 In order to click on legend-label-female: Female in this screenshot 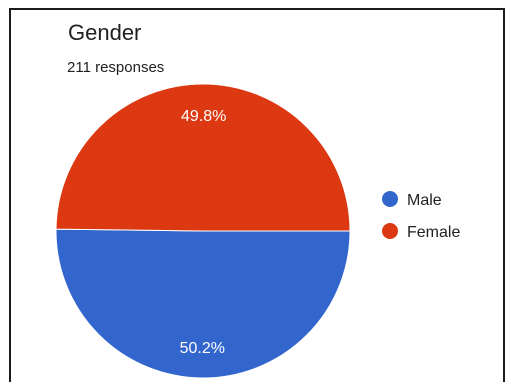, I will do `click(433, 232)`.